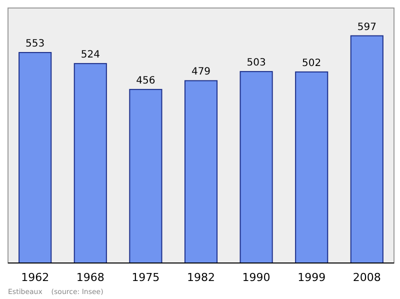 The image size is (400, 299). I want to click on data-label: 524, so click(90, 55).